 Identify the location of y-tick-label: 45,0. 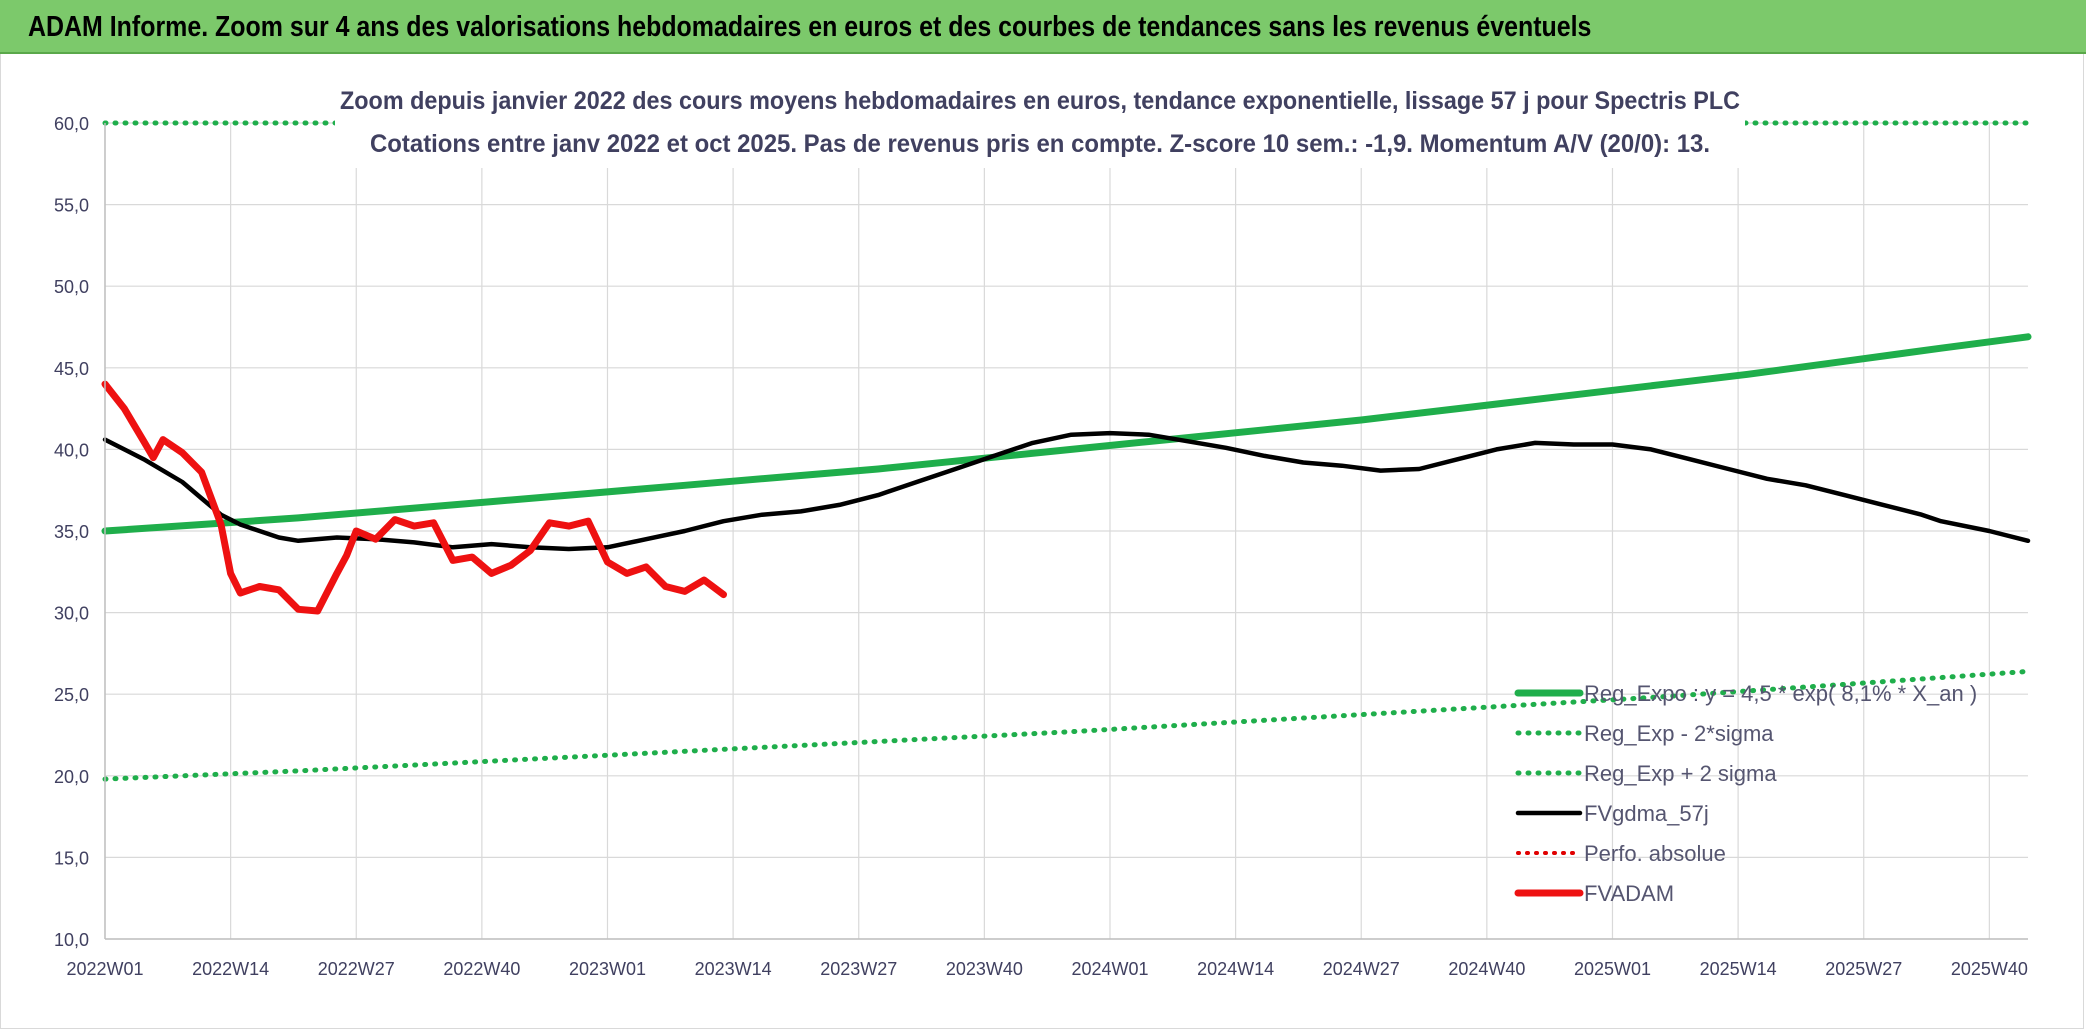
(71, 369).